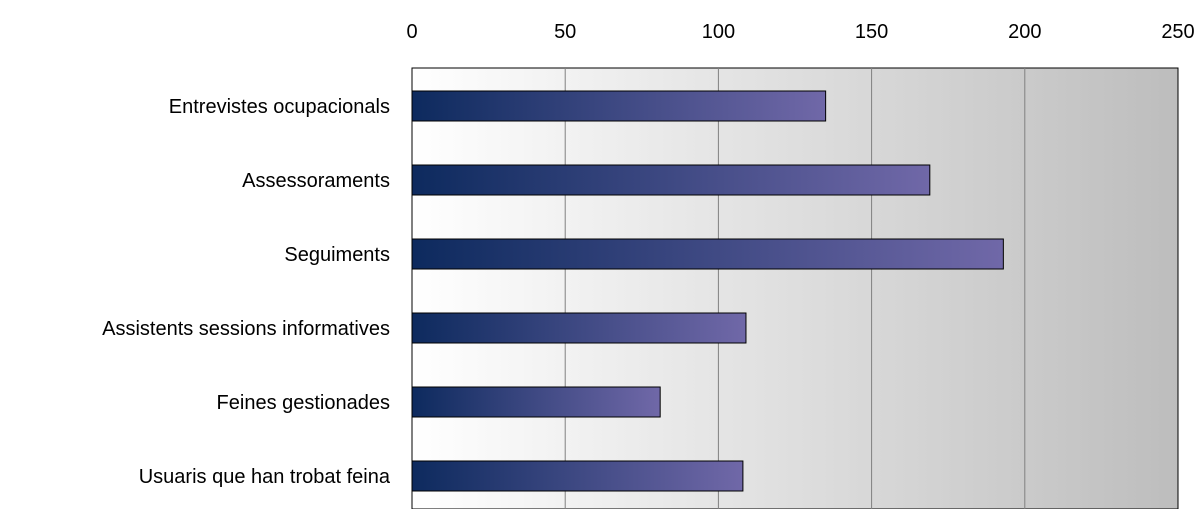 The height and width of the screenshot is (509, 1203). I want to click on category-label: Usuaris que han trobat feina, so click(265, 477).